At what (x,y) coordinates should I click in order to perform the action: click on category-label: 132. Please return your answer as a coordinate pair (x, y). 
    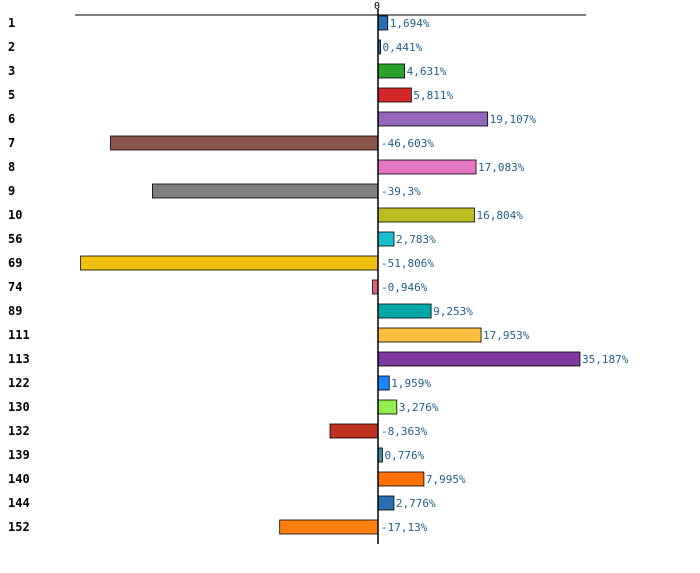
    Looking at the image, I should click on (19, 431).